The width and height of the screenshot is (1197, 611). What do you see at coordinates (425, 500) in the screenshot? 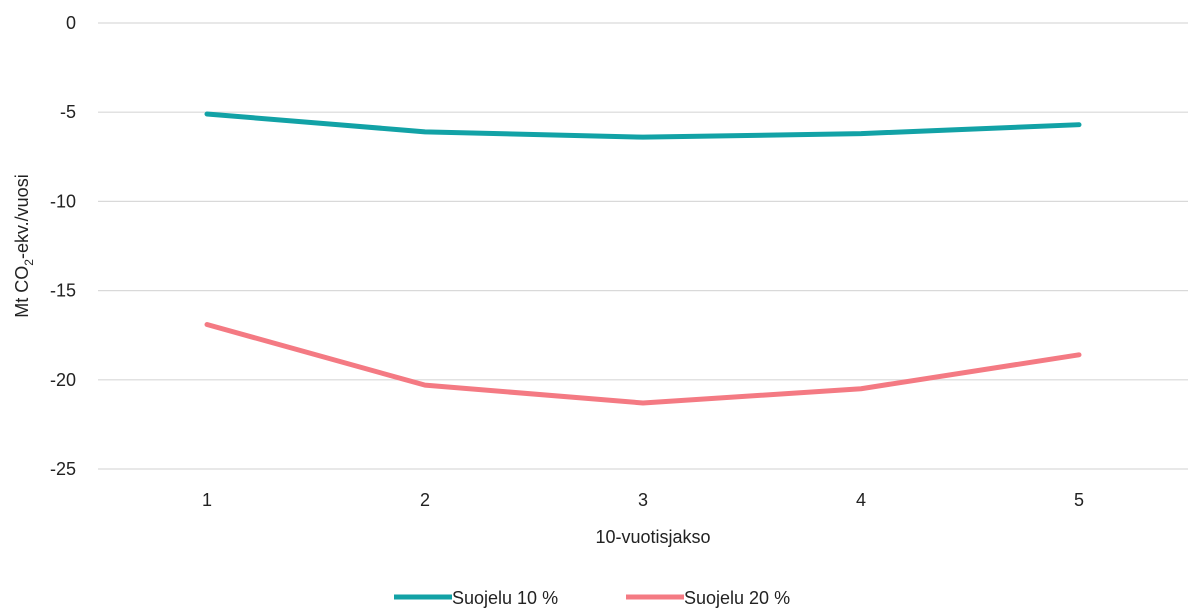
I see `x-tick-label: 2` at bounding box center [425, 500].